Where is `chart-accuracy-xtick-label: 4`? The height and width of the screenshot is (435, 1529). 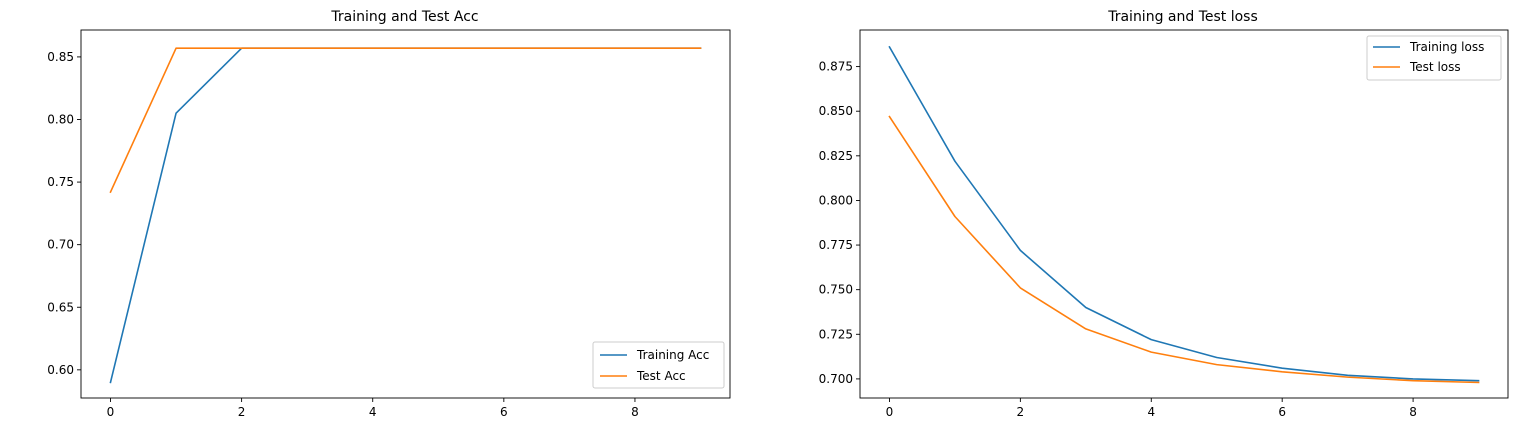
chart-accuracy-xtick-label: 4 is located at coordinates (373, 412).